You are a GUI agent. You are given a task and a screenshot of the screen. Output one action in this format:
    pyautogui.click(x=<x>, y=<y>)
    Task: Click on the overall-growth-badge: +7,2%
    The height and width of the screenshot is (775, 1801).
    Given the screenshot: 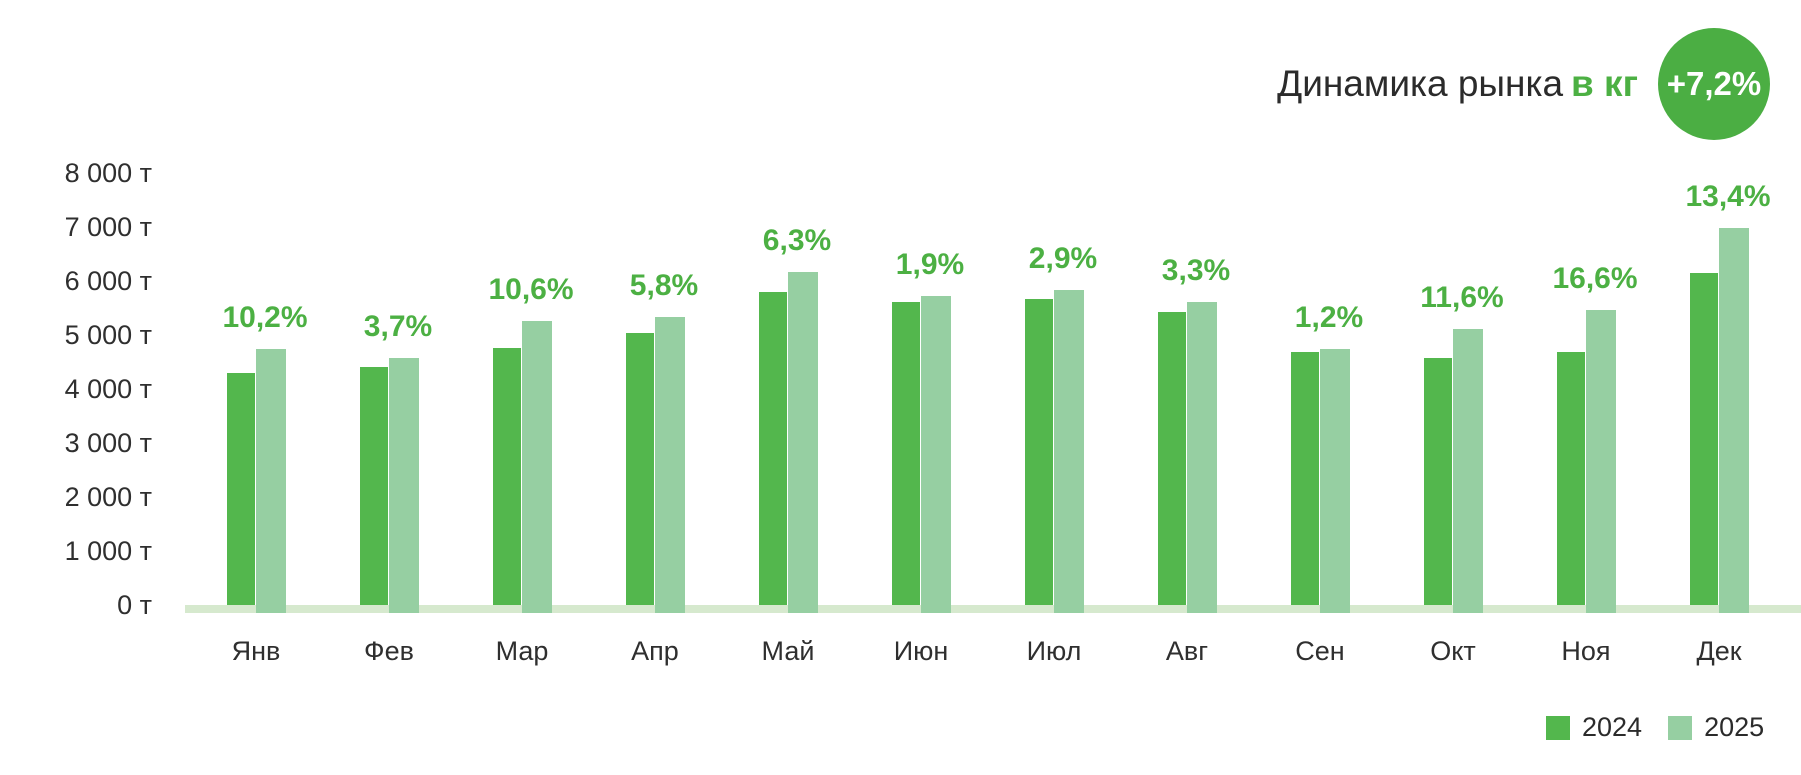 What is the action you would take?
    pyautogui.click(x=1714, y=84)
    